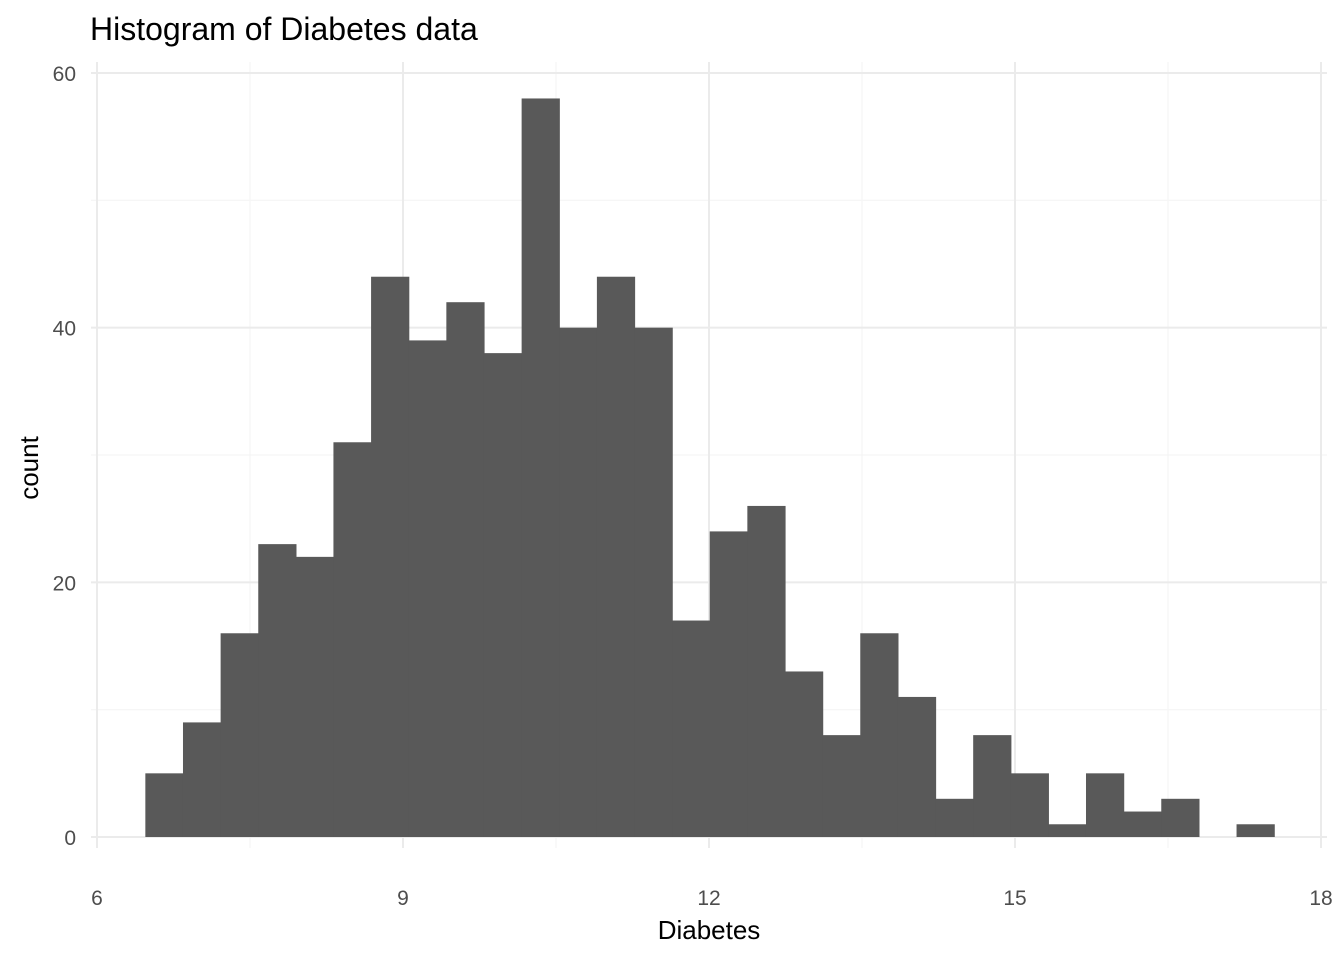  What do you see at coordinates (284, 29) in the screenshot?
I see `chart-title: Histogram of Diabetes data` at bounding box center [284, 29].